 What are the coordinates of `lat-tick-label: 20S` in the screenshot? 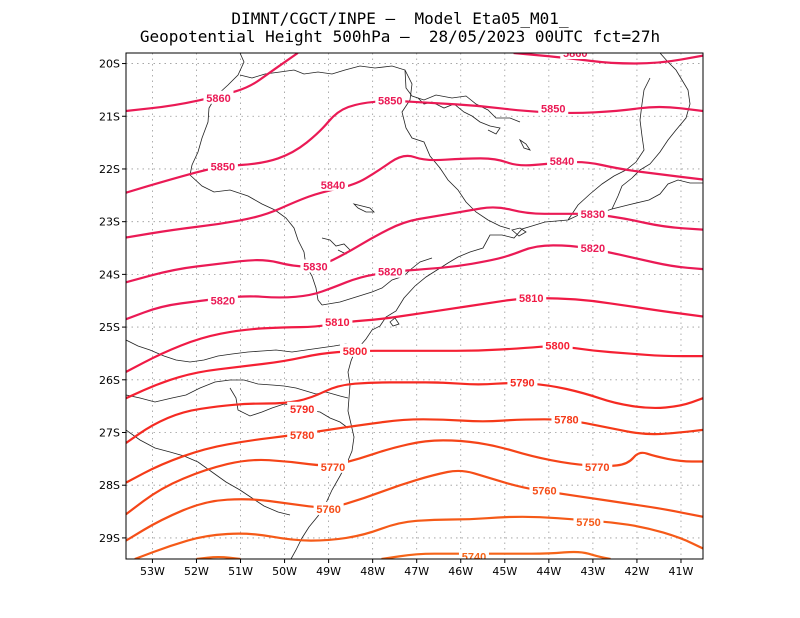 It's located at (109, 64).